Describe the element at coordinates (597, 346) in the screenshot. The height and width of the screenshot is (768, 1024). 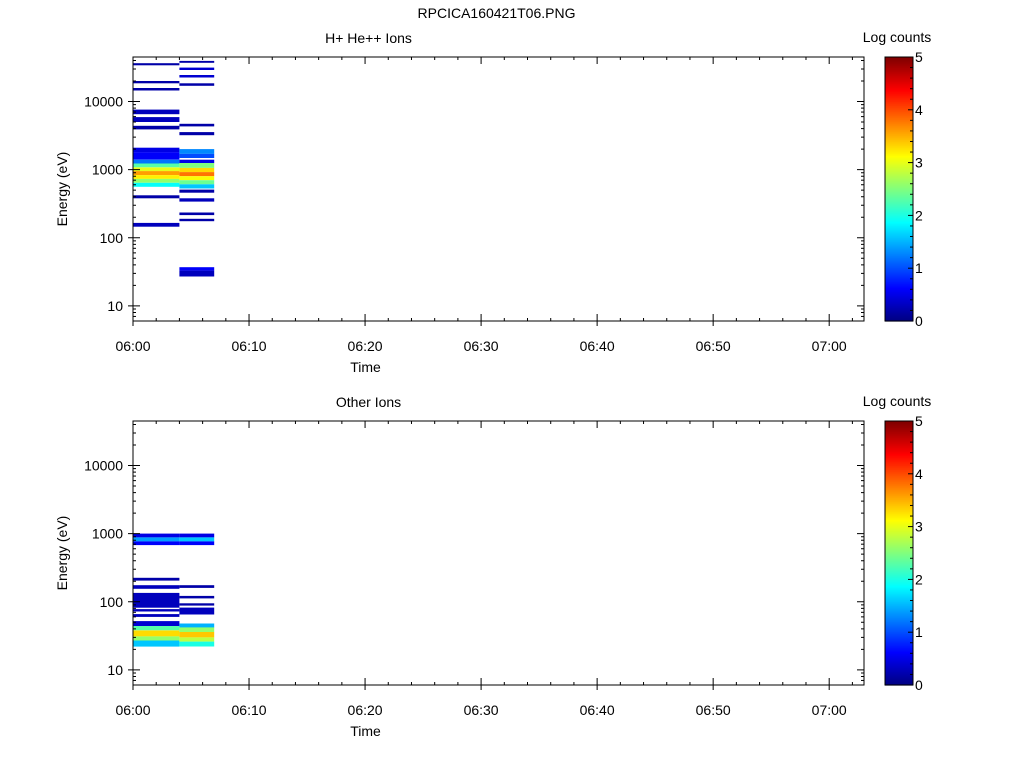
I see `x-tick-label: 06:40` at that location.